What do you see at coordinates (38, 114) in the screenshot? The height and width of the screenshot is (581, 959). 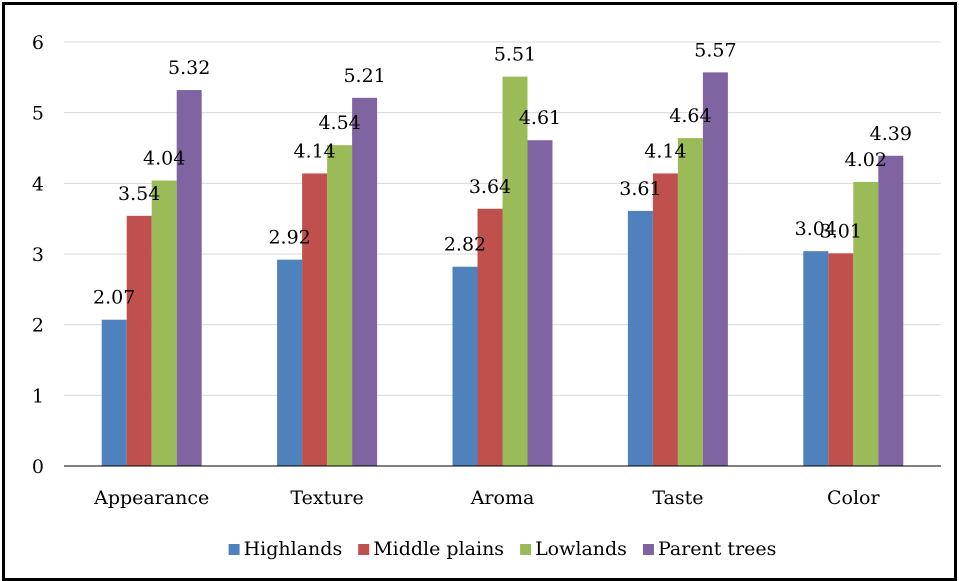 I see `y-tick-label: 5` at bounding box center [38, 114].